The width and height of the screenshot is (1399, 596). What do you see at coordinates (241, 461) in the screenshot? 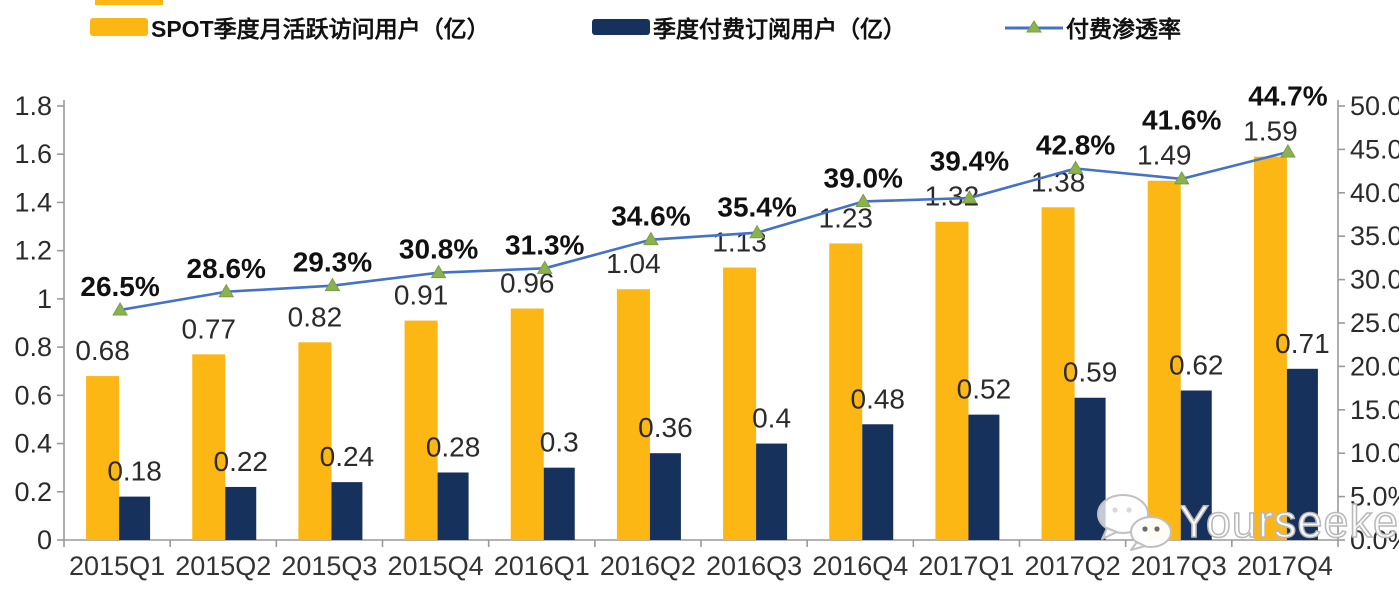
I see `subs-value-label: 0.22` at bounding box center [241, 461].